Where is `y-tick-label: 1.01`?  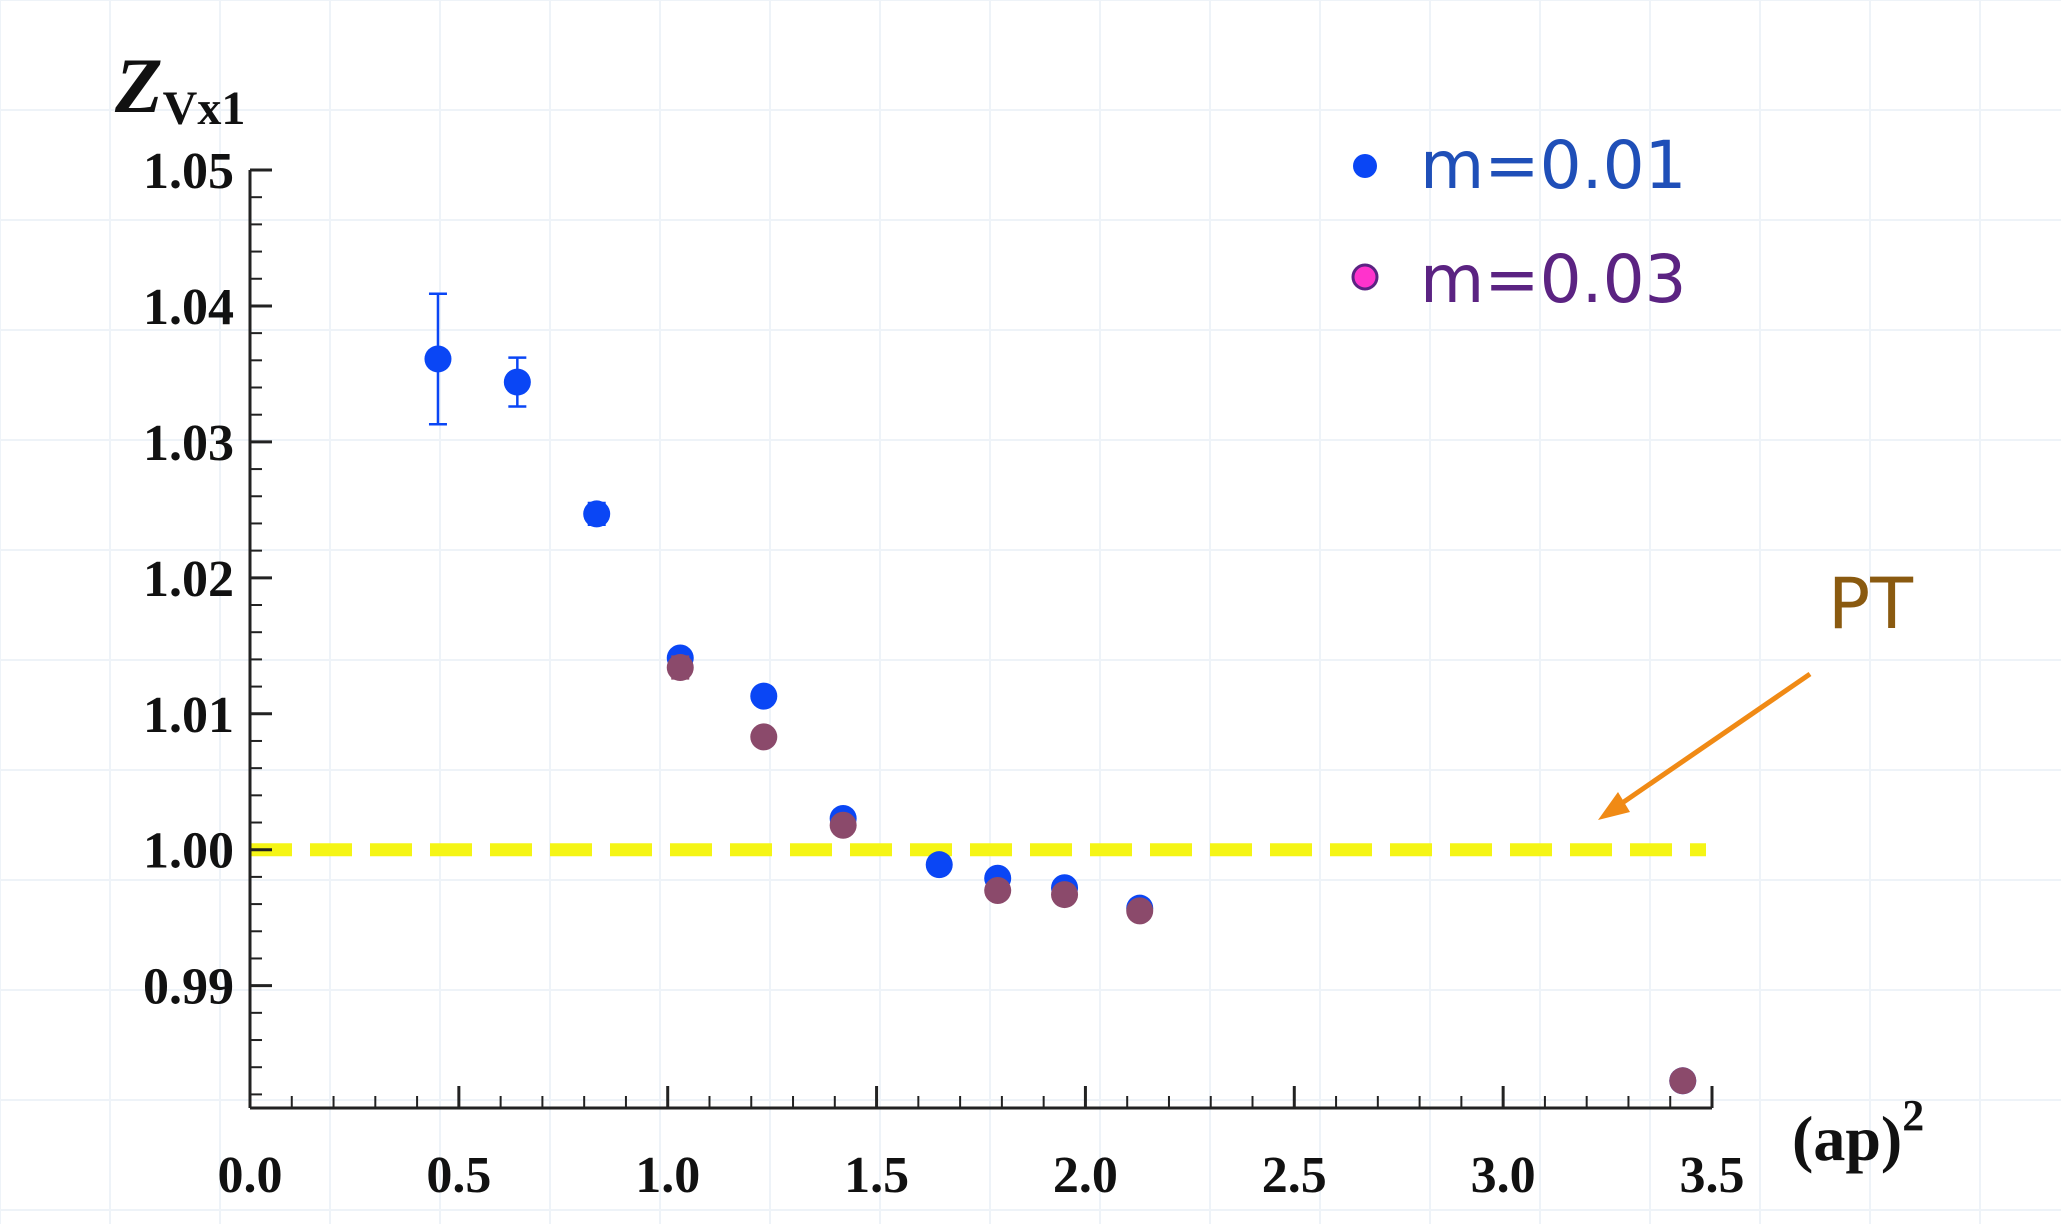 y-tick-label: 1.01 is located at coordinates (188, 715).